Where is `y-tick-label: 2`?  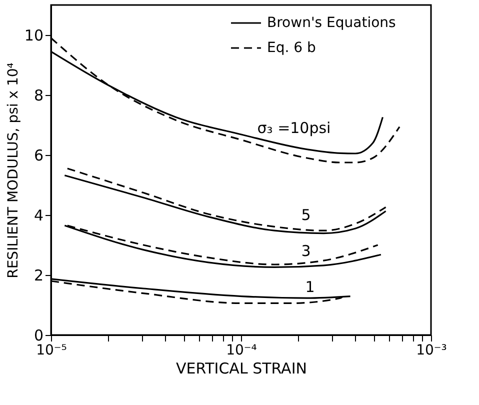 y-tick-label: 2 is located at coordinates (39, 275).